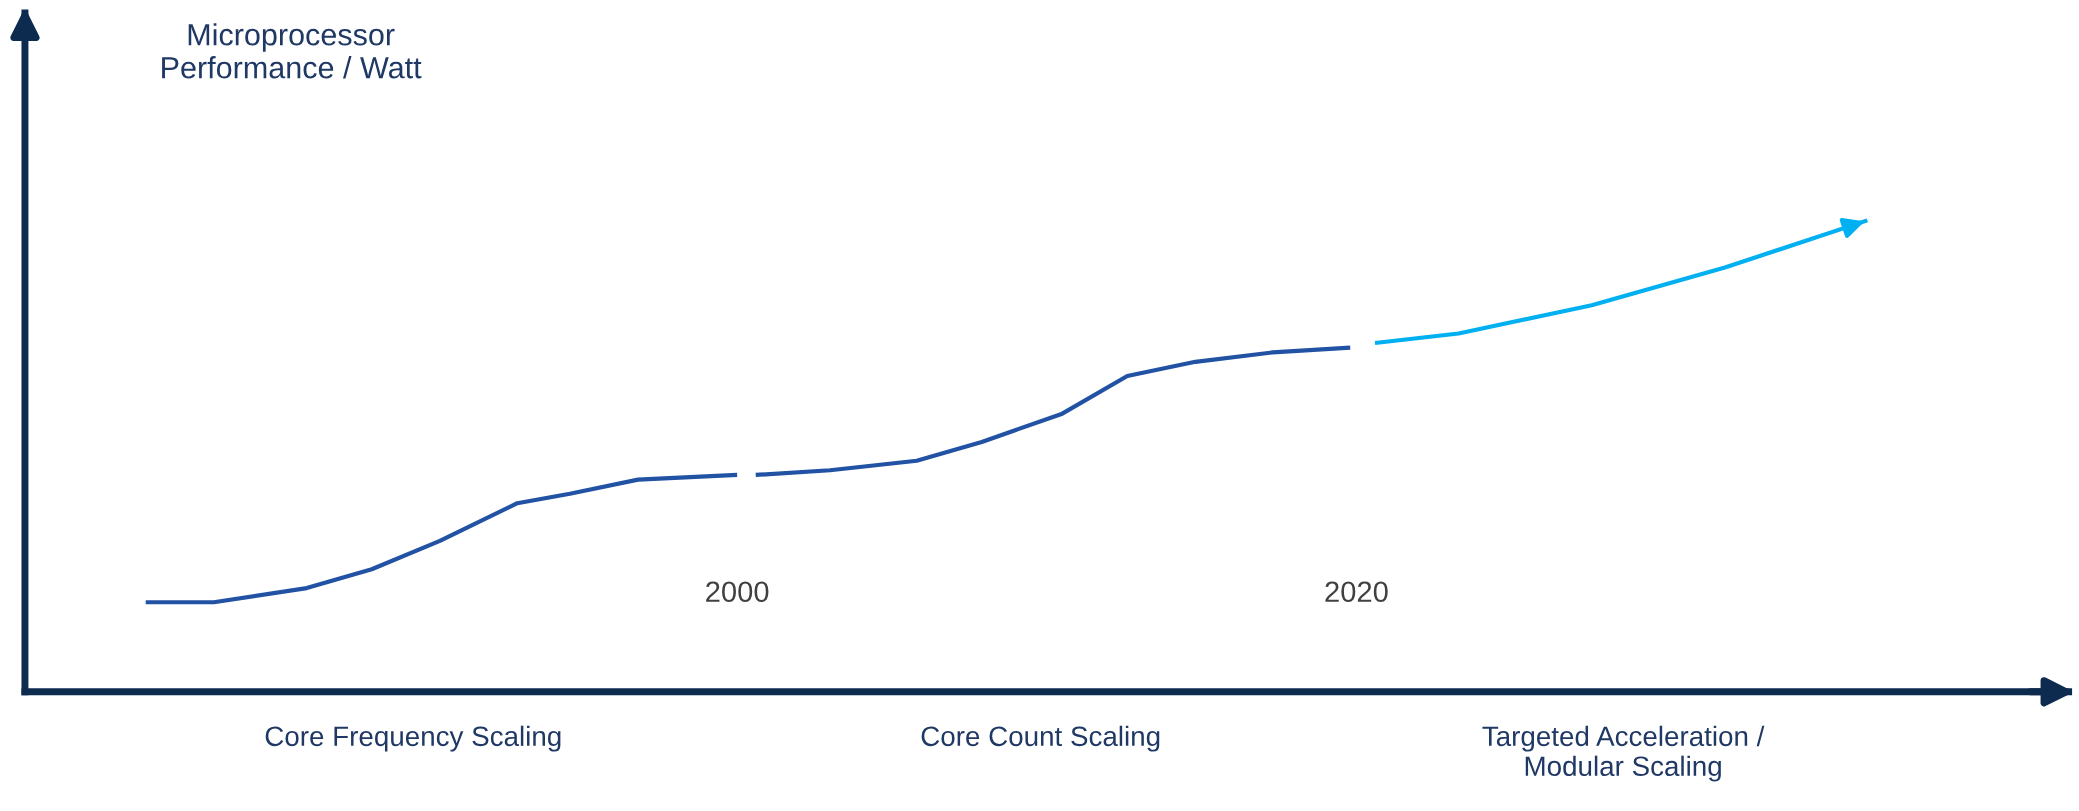 The height and width of the screenshot is (811, 2079). Describe the element at coordinates (292, 51) in the screenshot. I see `y-axis-title: Microprocessor Performance / Watt` at that location.